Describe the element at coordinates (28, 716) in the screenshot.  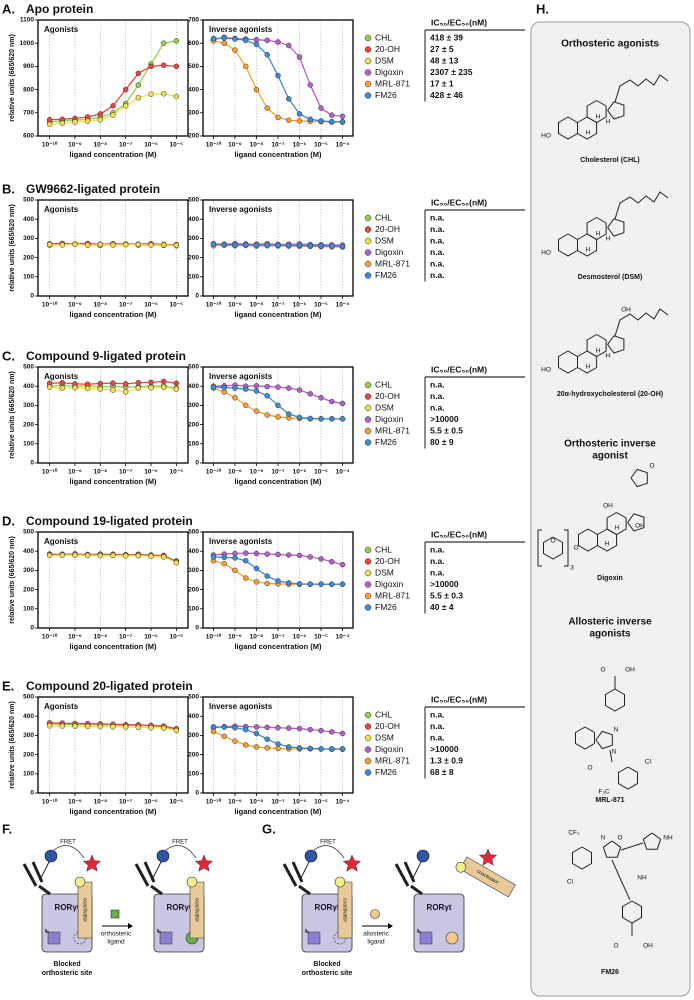
I see `y-tick-label: 400` at that location.